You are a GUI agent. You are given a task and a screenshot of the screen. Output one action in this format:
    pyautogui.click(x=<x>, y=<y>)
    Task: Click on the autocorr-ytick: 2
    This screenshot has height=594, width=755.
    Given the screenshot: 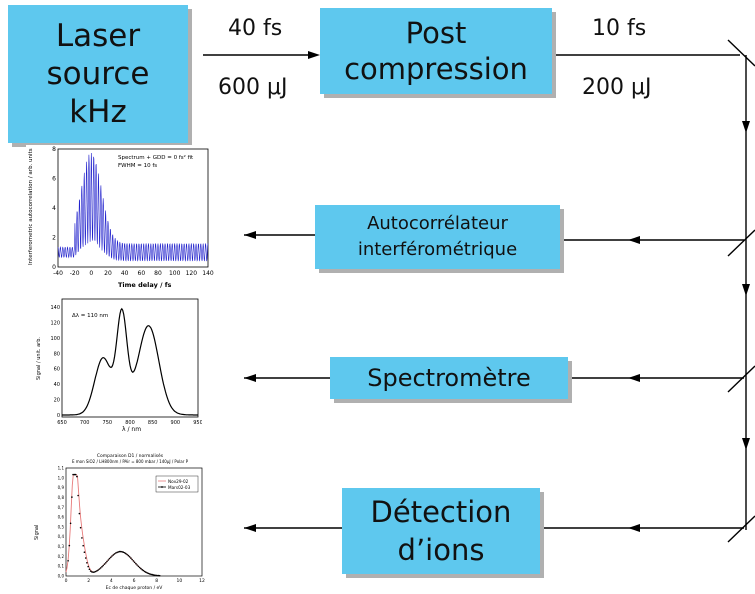 What is the action you would take?
    pyautogui.click(x=54, y=238)
    